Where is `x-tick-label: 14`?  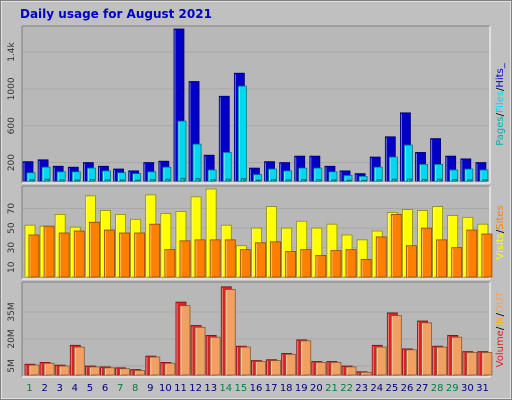
x-tick-label: 14 is located at coordinates (225, 388).